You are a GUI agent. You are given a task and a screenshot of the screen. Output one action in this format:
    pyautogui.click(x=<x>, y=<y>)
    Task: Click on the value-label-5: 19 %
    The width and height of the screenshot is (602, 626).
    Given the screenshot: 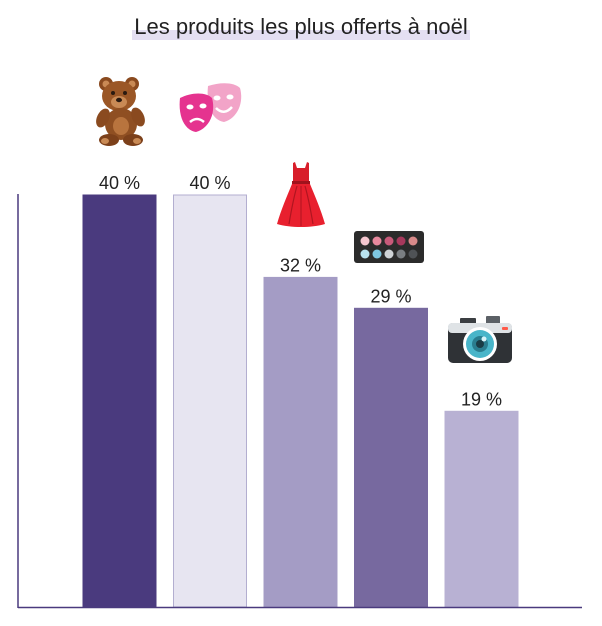 What is the action you would take?
    pyautogui.click(x=481, y=399)
    